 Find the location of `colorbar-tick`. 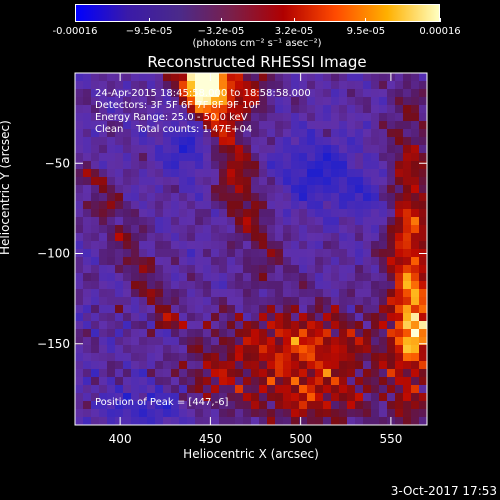

colorbar-tick is located at coordinates (366, 20).